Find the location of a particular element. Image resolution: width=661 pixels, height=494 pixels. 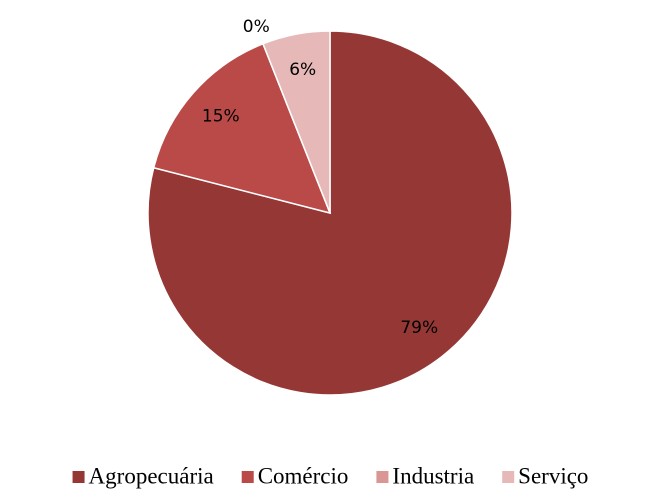

legend-label: Industria is located at coordinates (433, 475).